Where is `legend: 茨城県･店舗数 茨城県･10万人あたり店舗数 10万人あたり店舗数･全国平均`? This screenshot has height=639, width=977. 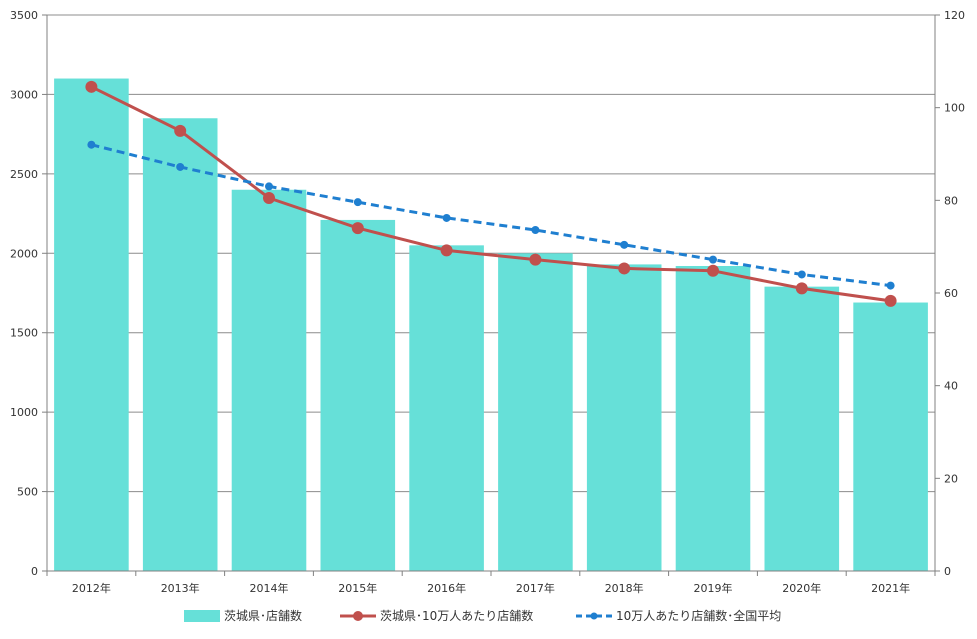 legend: 茨城県･店舗数 茨城県･10万人あたり店舗数 10万人あたり店舗数･全国平均 is located at coordinates (482, 615).